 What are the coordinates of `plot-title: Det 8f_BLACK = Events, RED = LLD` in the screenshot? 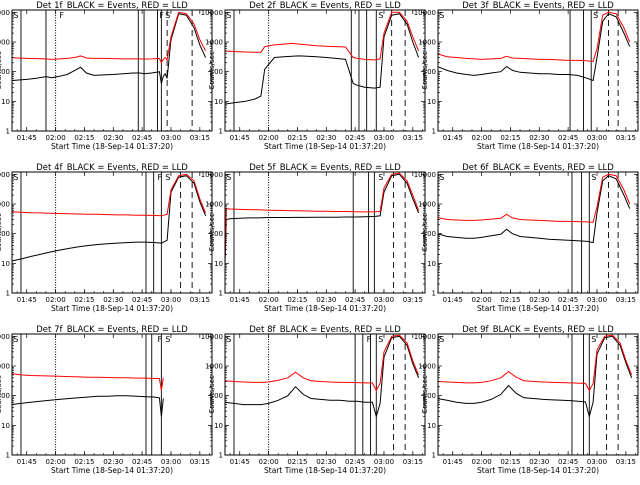 It's located at (325, 330).